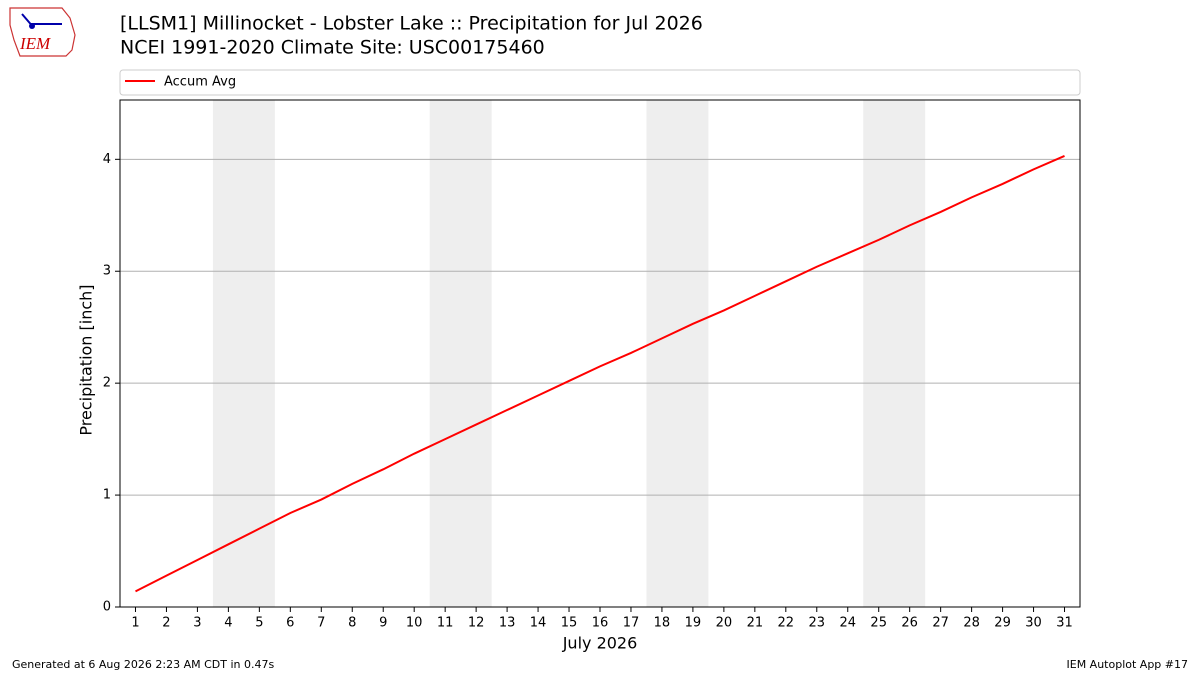 The height and width of the screenshot is (675, 1200). What do you see at coordinates (847, 623) in the screenshot?
I see `x-tick-label: 24` at bounding box center [847, 623].